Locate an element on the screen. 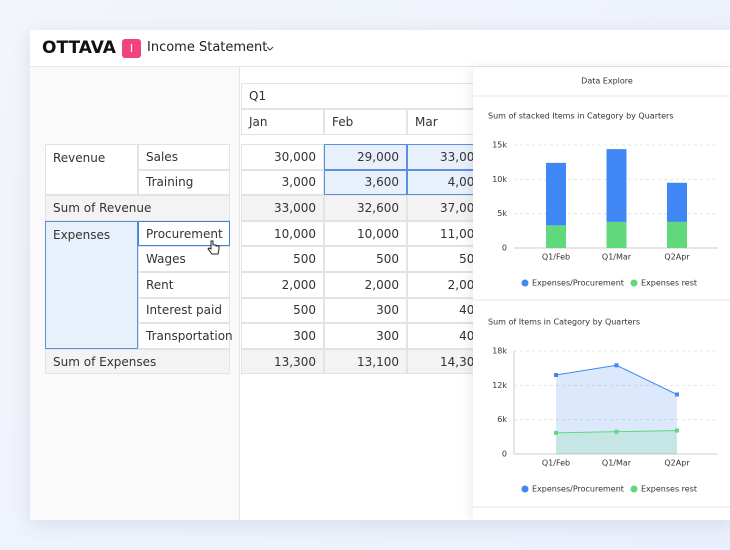  item-label: Sales is located at coordinates (184, 157).